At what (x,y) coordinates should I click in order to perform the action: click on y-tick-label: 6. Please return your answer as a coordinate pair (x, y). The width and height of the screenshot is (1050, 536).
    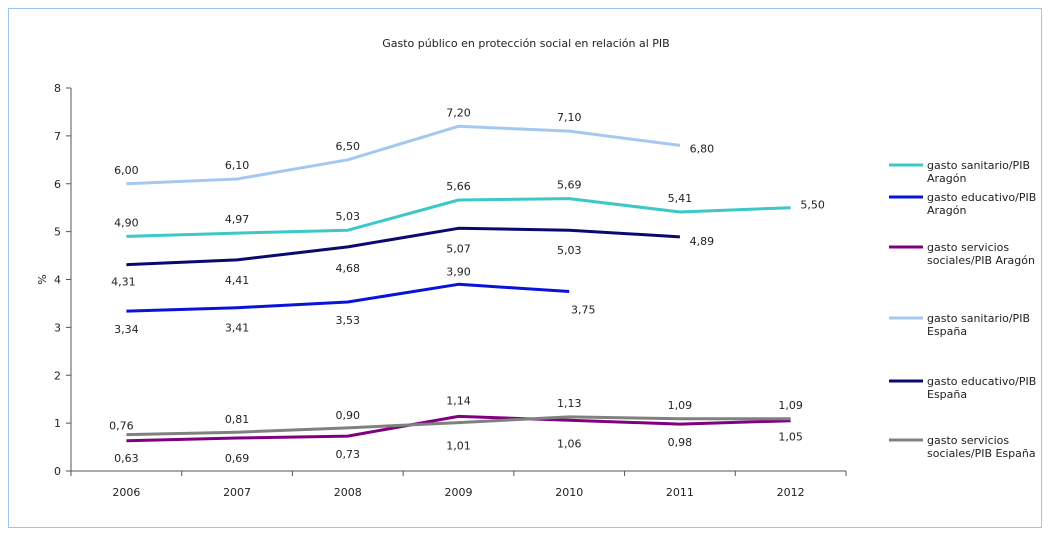
    Looking at the image, I should click on (57, 184).